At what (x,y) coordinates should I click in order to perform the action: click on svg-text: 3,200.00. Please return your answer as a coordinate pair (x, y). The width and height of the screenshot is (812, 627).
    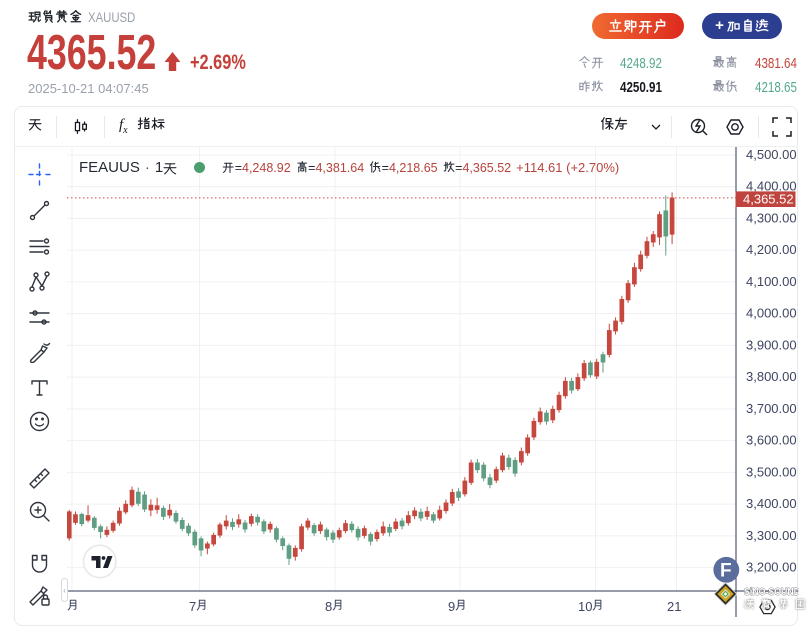
    Looking at the image, I should click on (771, 567).